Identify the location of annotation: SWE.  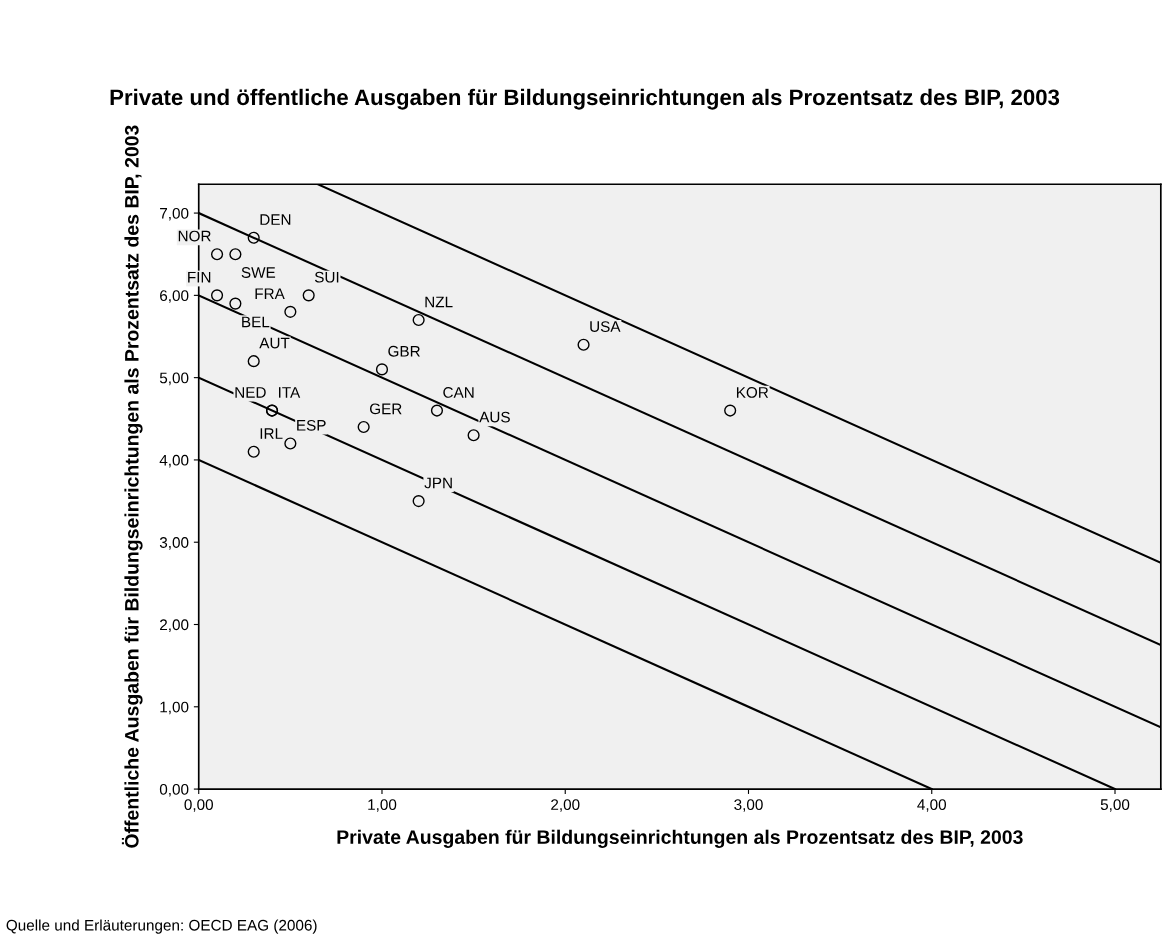
(258, 272).